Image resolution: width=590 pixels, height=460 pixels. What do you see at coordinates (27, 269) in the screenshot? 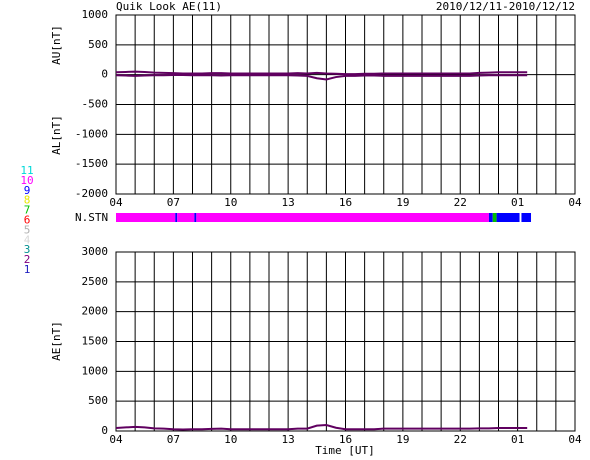
I see `station-legend: 1` at bounding box center [27, 269].